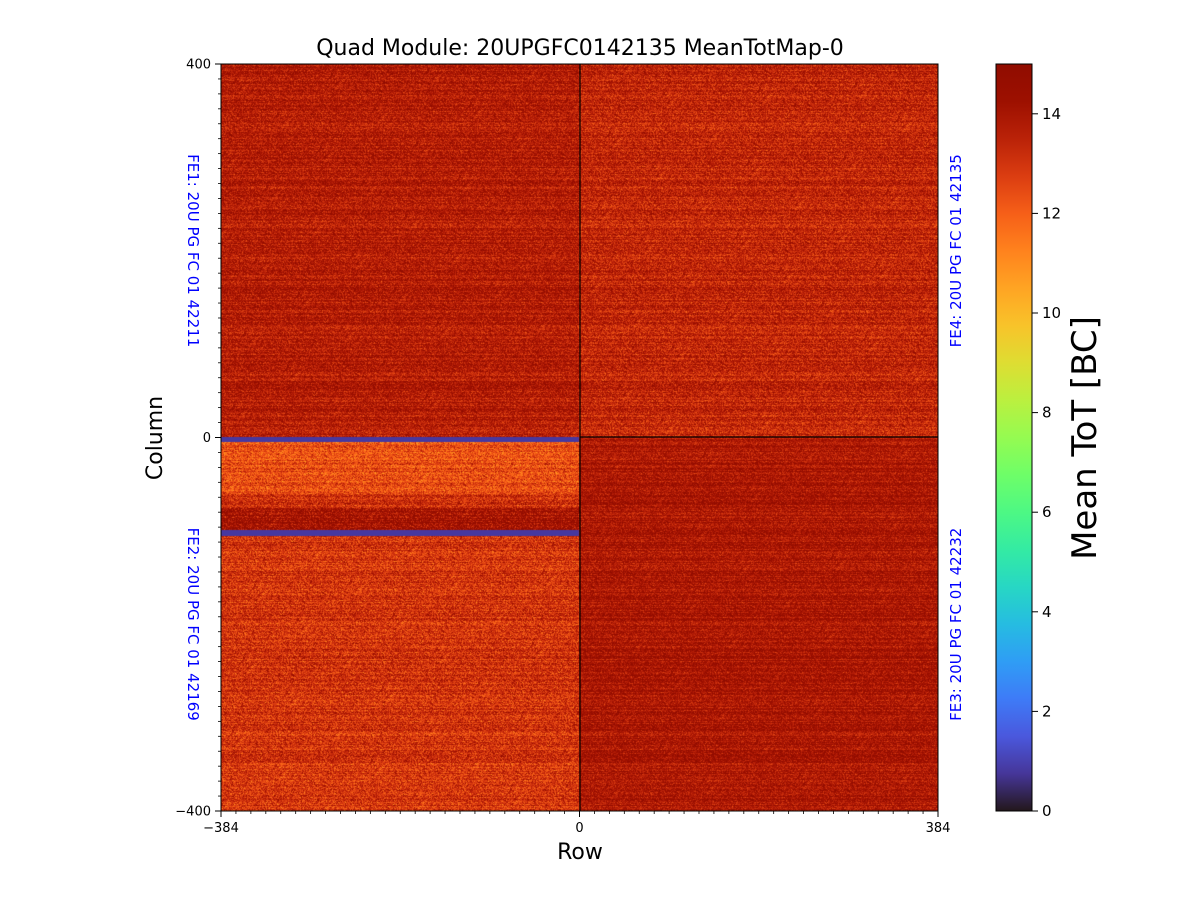  What do you see at coordinates (1046, 462) in the screenshot?
I see `colorbar-ticks: 0 2 4 6 8 10 12 14` at bounding box center [1046, 462].